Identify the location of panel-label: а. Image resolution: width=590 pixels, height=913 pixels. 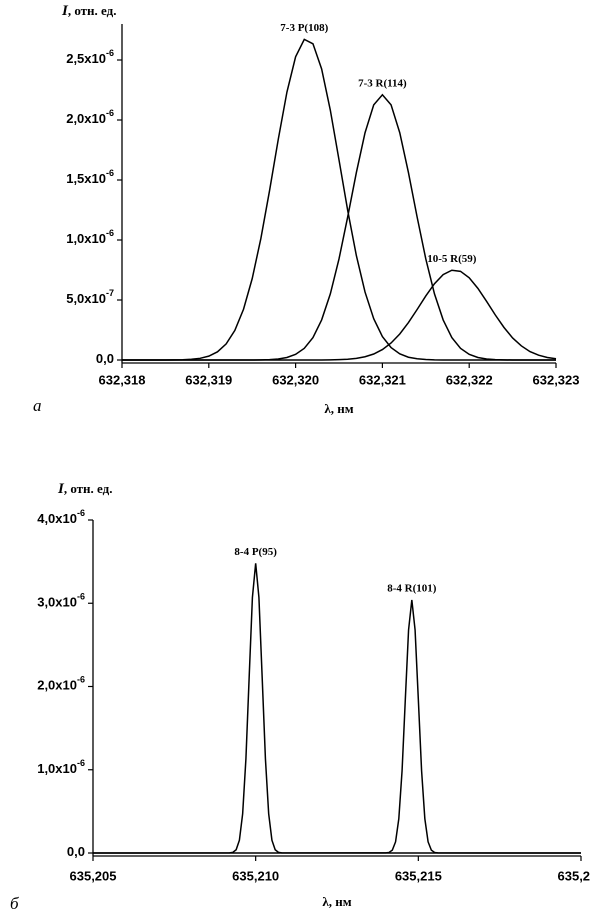
(37, 405).